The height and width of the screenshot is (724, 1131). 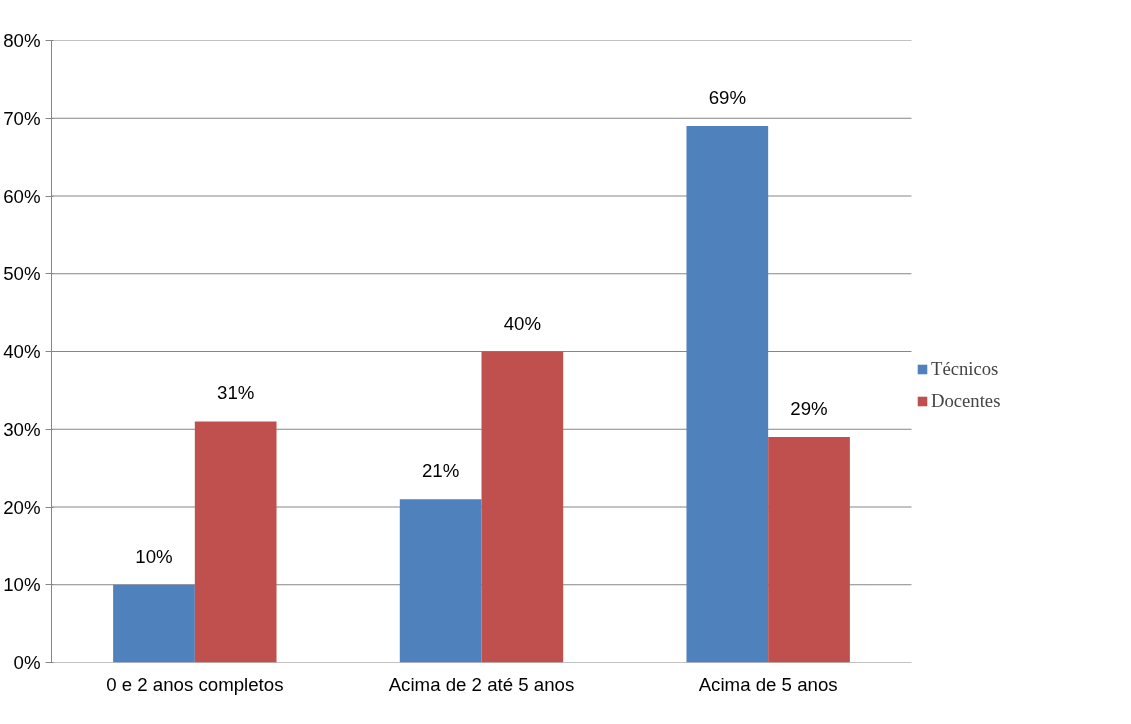 What do you see at coordinates (481, 684) in the screenshot?
I see `x-tick-label: Acima de 2 até 5 anos` at bounding box center [481, 684].